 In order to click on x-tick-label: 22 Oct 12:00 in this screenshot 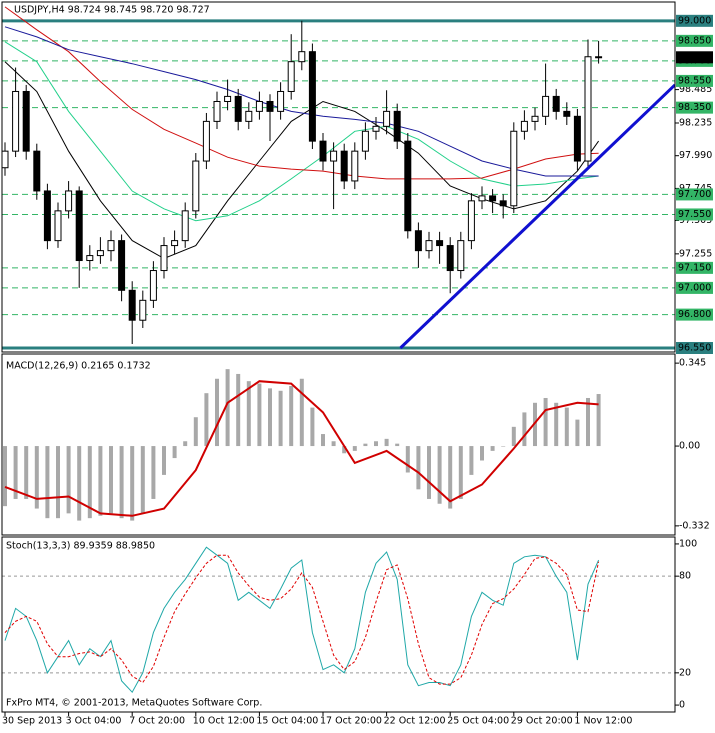, I will do `click(415, 721)`.